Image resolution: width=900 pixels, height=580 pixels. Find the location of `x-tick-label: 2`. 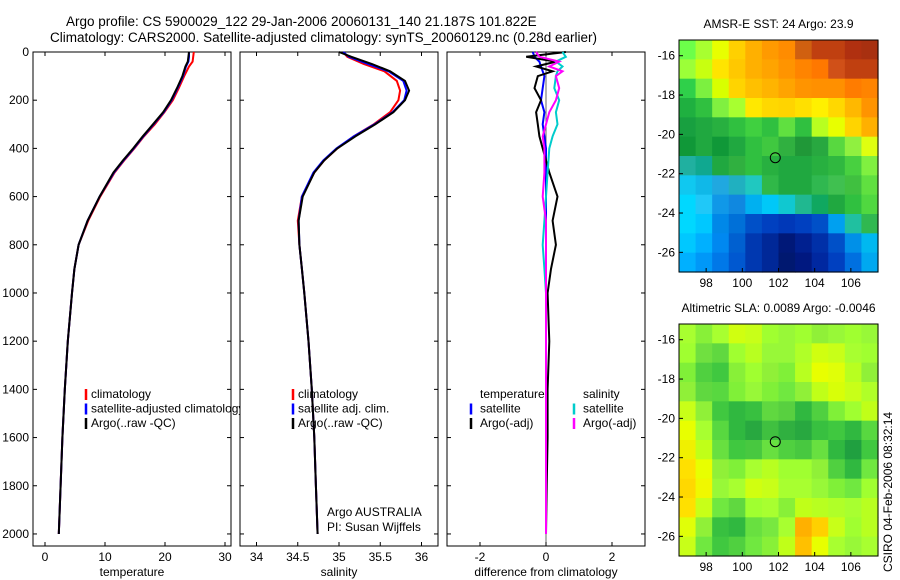

x-tick-label: 2 is located at coordinates (612, 557).